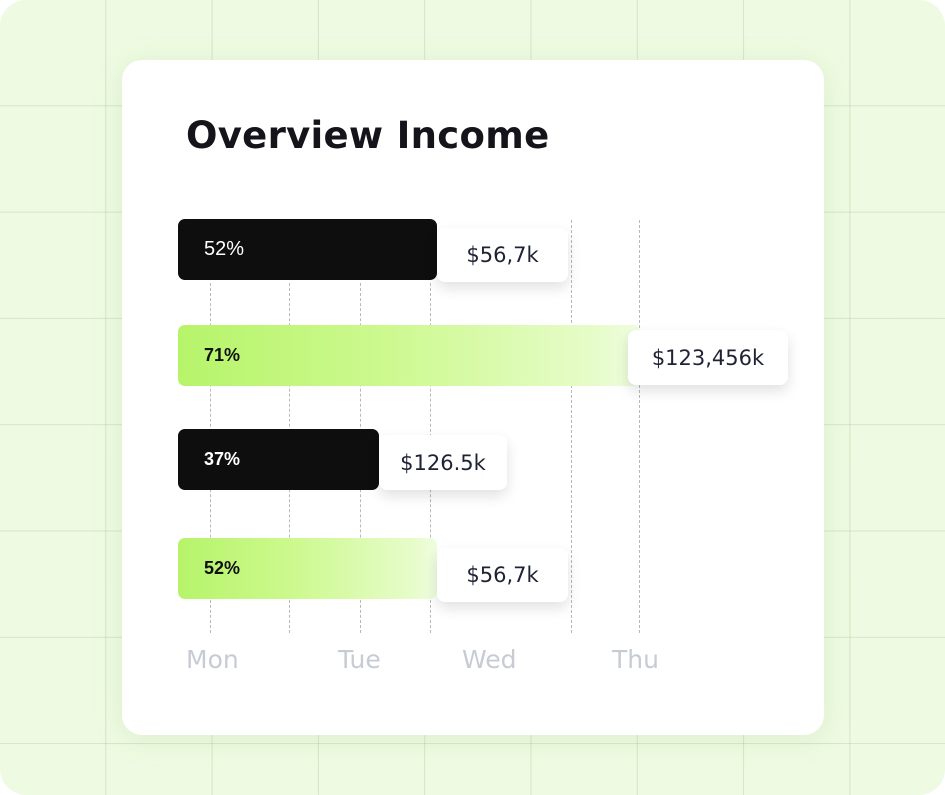  Describe the element at coordinates (278, 459) in the screenshot. I see `bar: 37%` at that location.